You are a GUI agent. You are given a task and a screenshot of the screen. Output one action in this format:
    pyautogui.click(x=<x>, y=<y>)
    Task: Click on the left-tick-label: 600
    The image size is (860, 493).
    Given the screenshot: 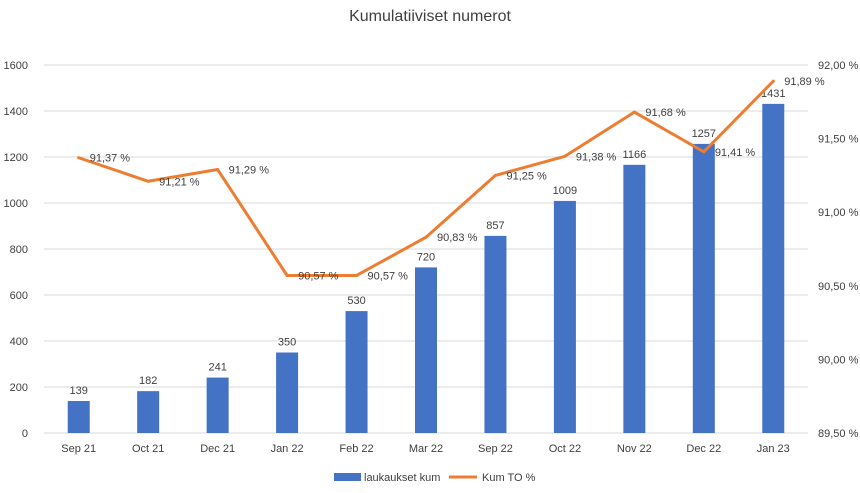 What is the action you would take?
    pyautogui.click(x=19, y=296)
    